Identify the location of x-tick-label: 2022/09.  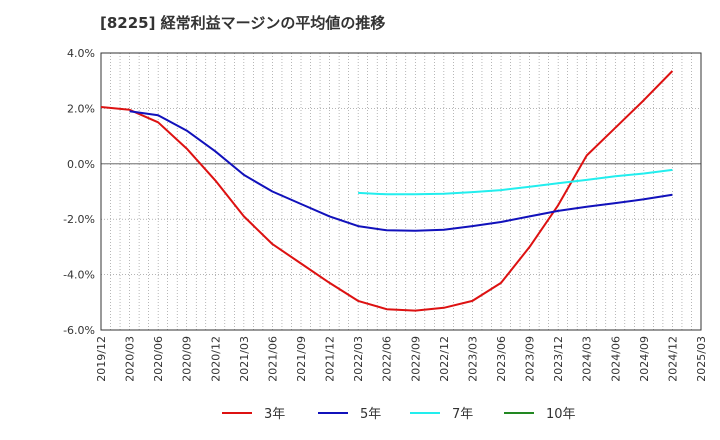
(415, 359).